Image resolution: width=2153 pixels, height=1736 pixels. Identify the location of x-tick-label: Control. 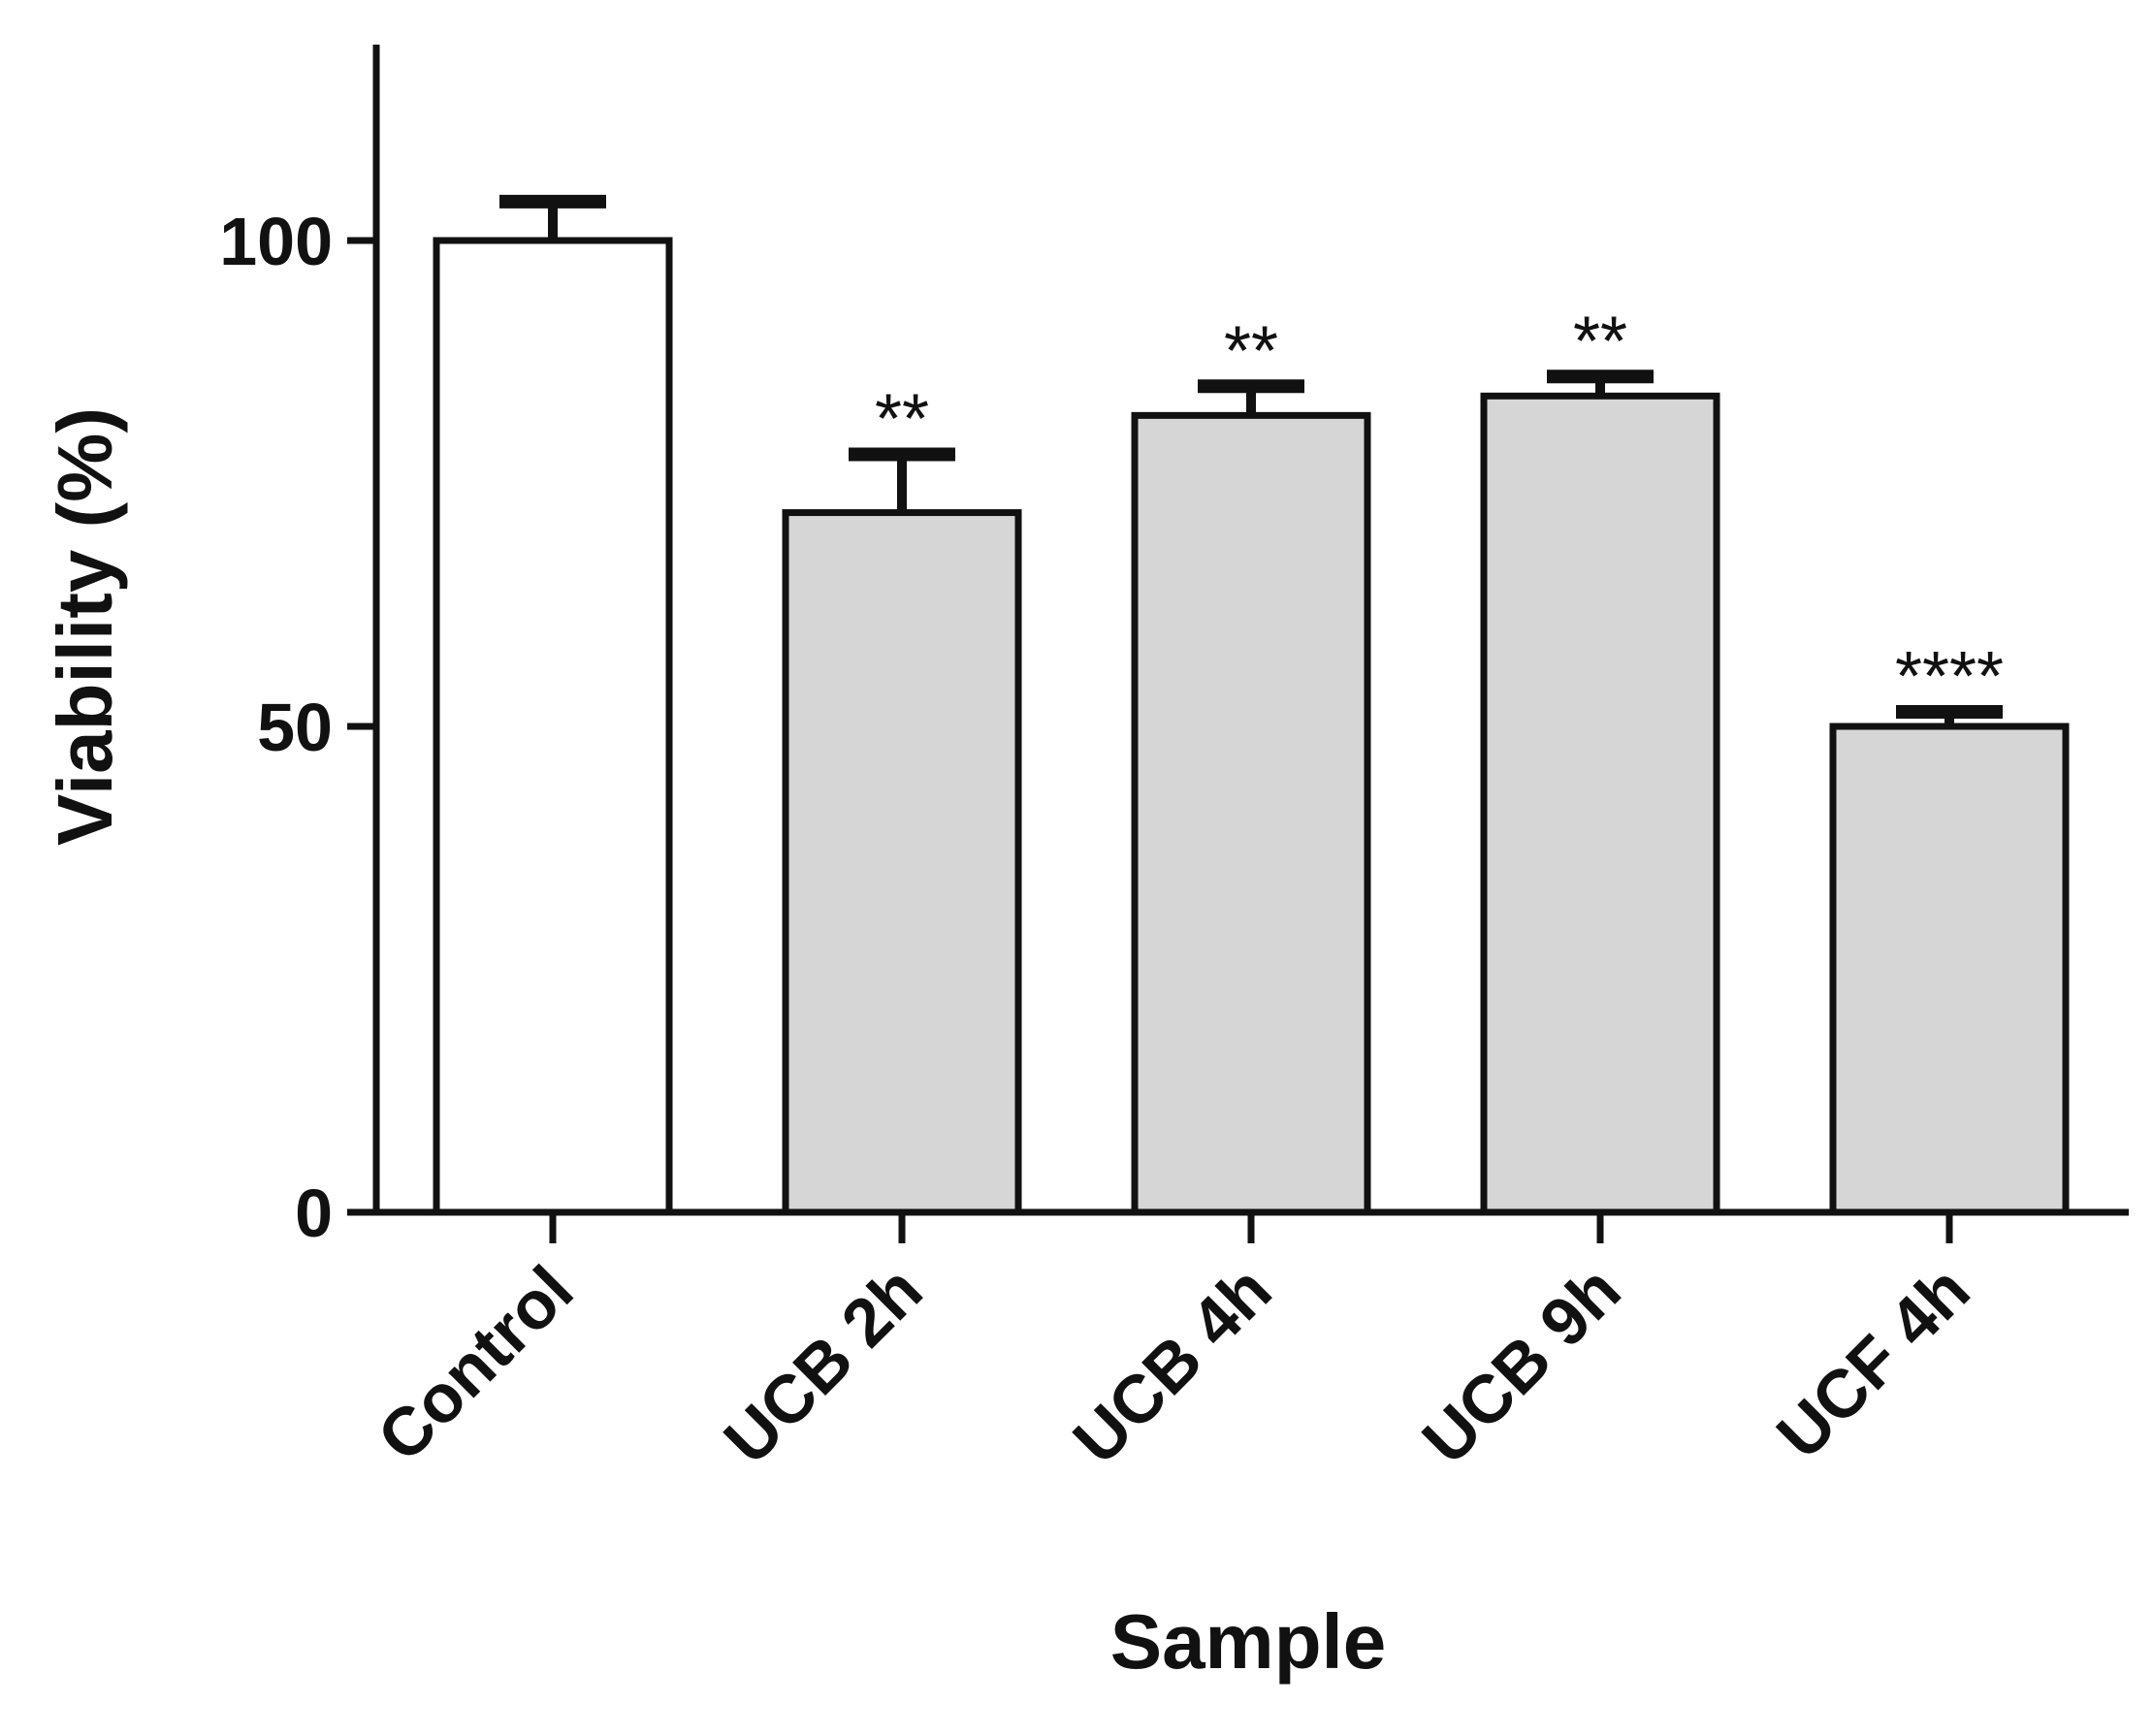
(476, 1363).